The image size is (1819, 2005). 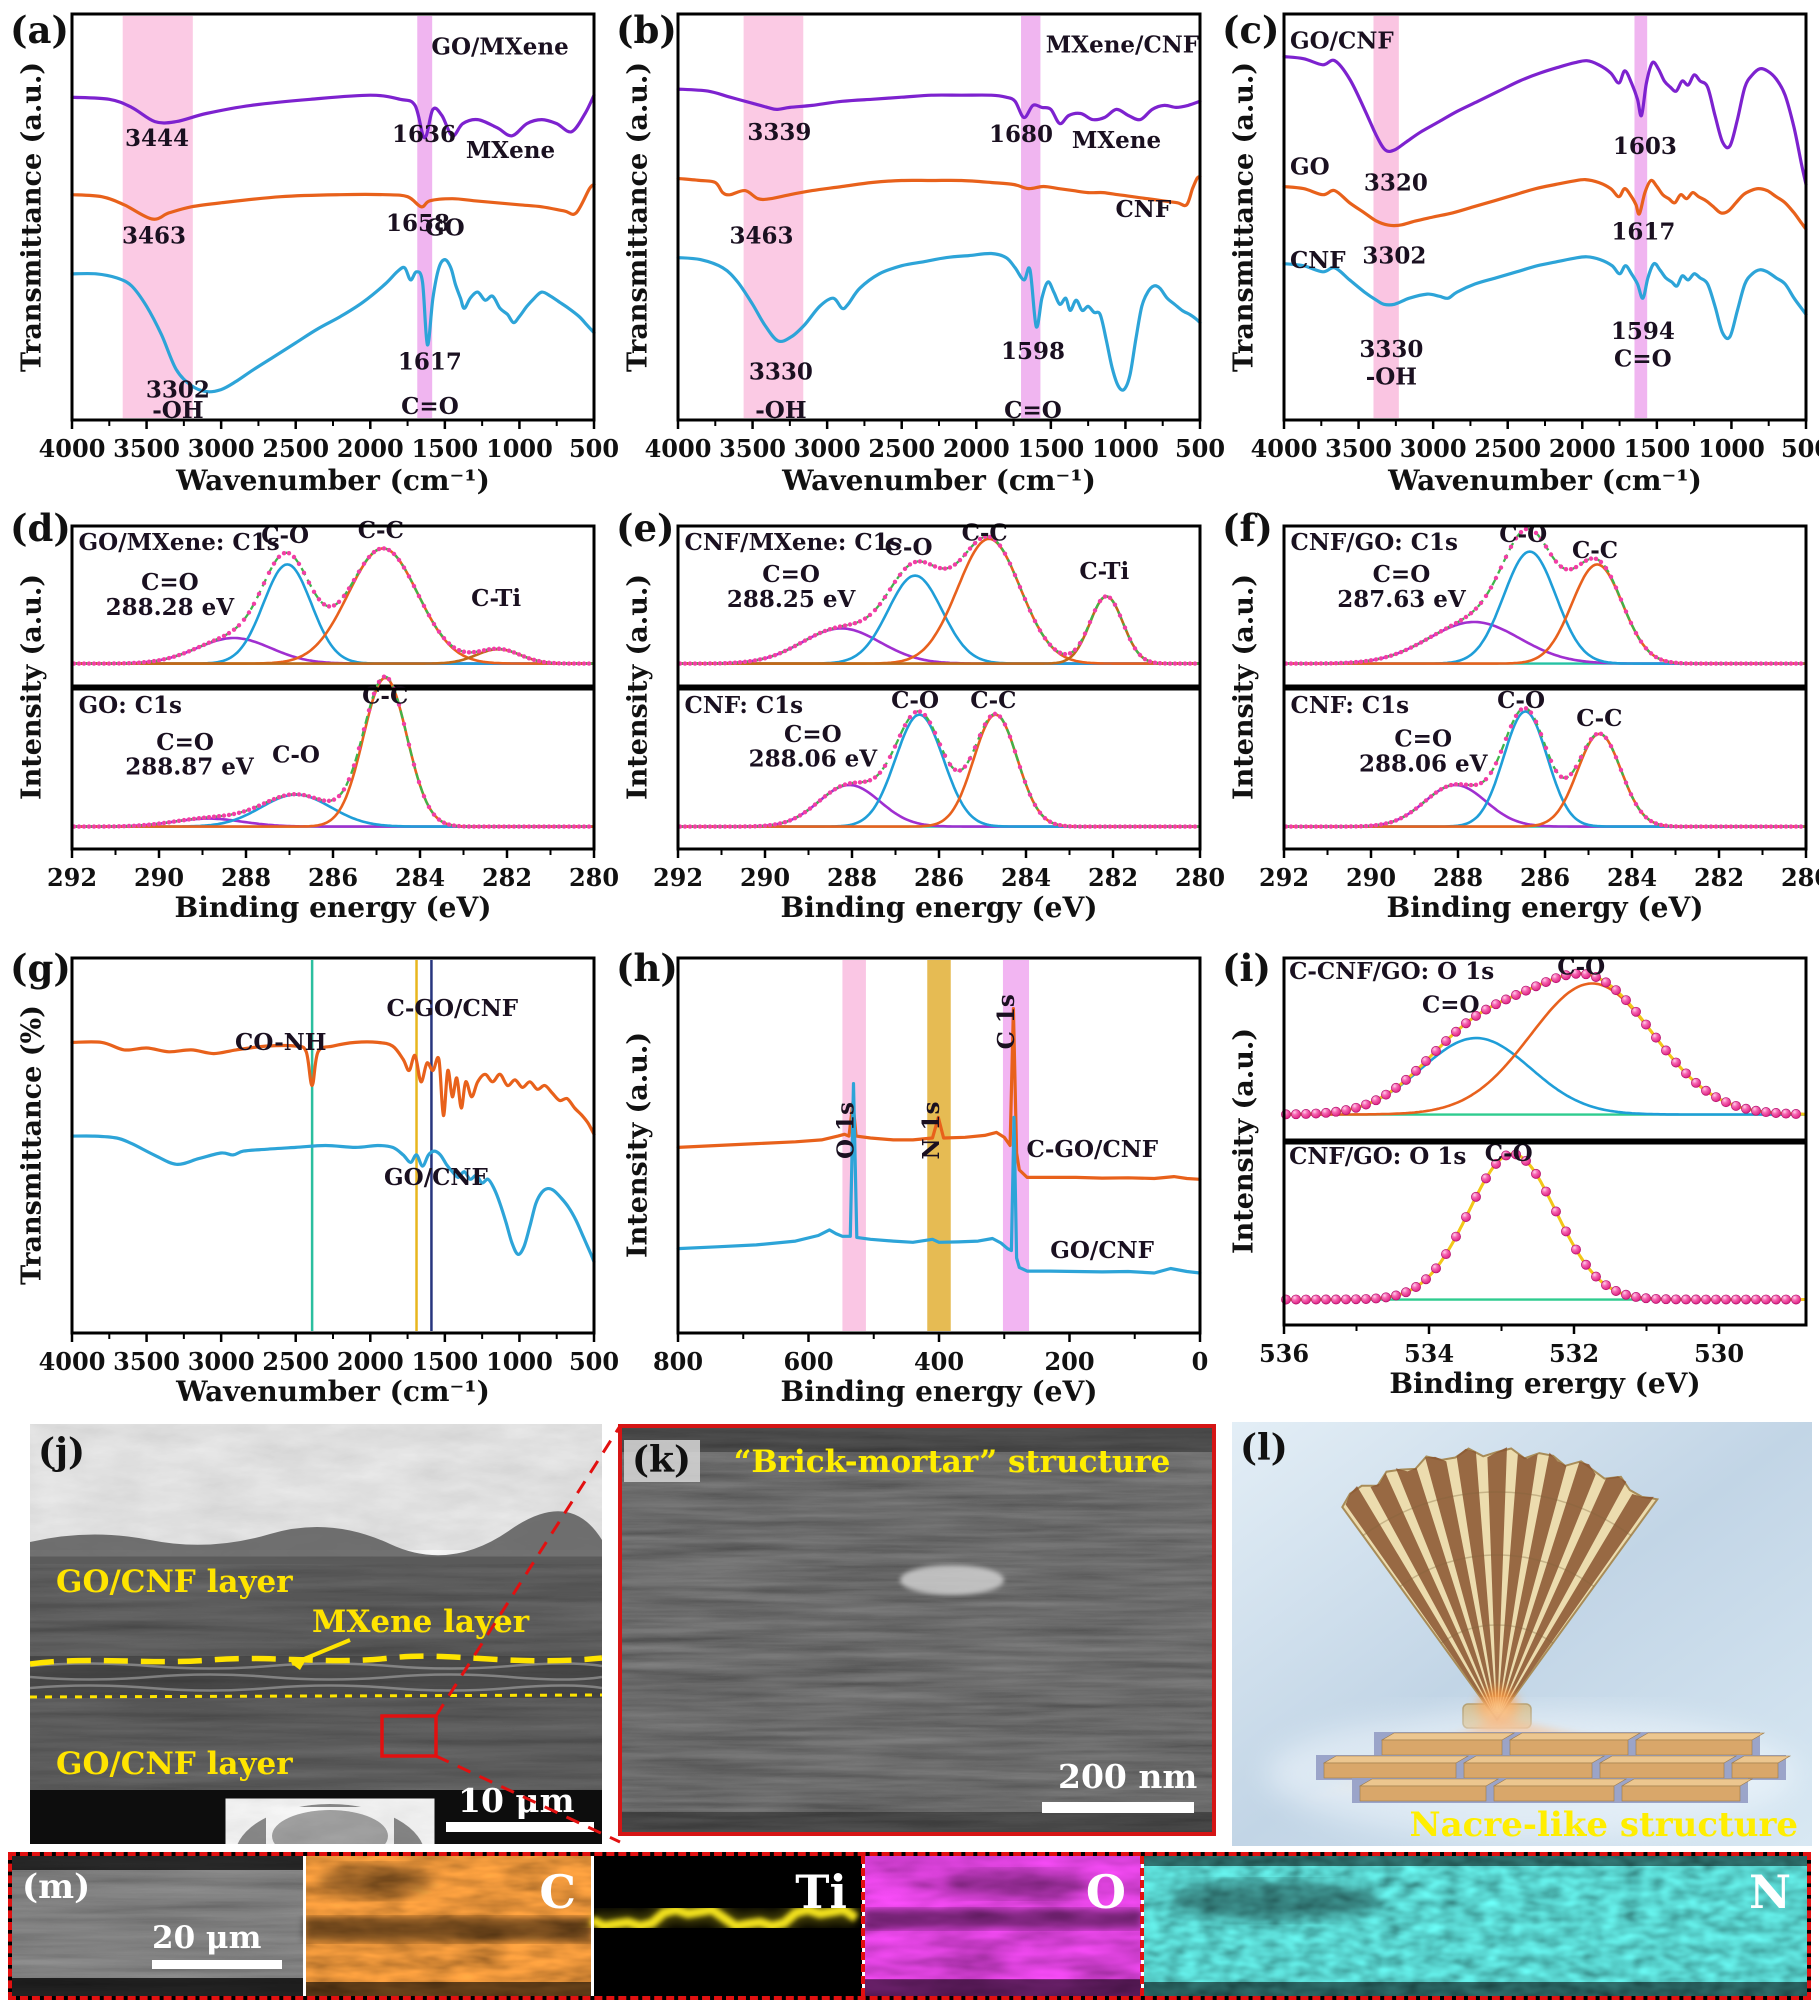 I want to click on annotation: 288.06 eV, so click(x=1424, y=763).